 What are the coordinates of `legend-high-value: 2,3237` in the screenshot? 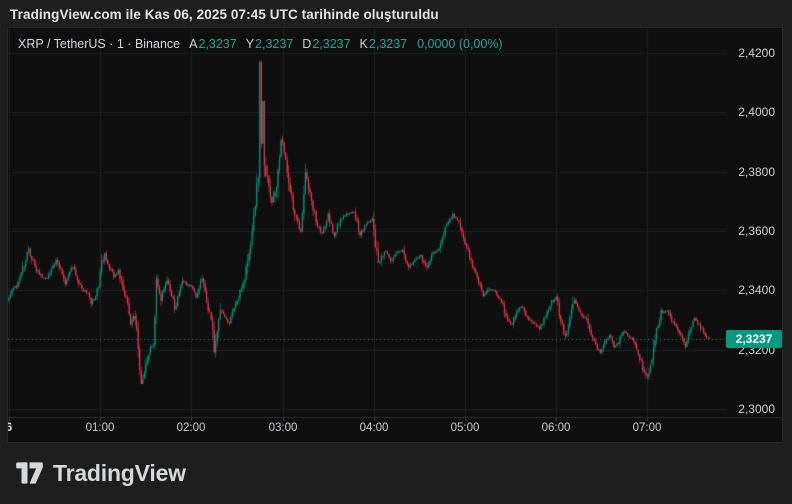 It's located at (274, 44).